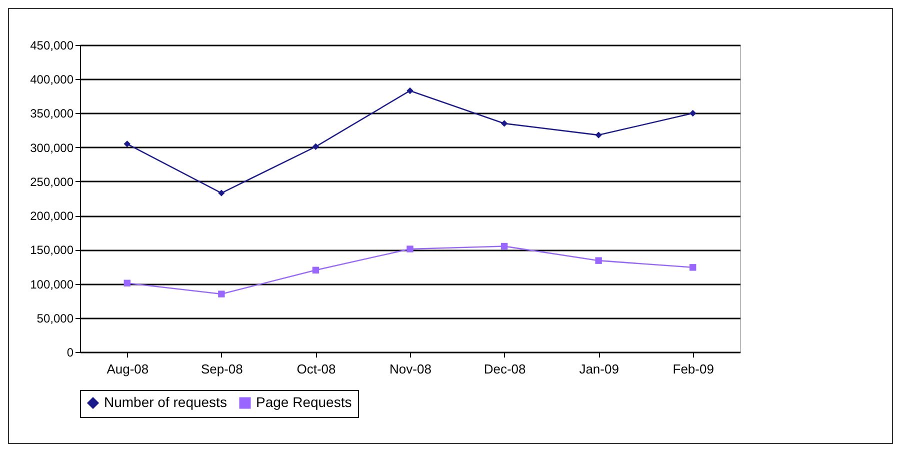  I want to click on legend-label: Page Requests, so click(304, 402).